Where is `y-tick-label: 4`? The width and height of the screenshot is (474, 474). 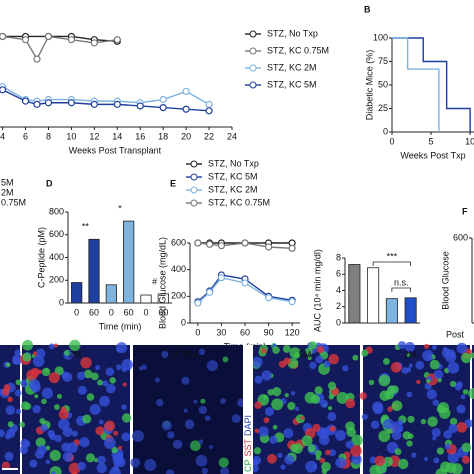
y-tick-label: 4 is located at coordinates (338, 290).